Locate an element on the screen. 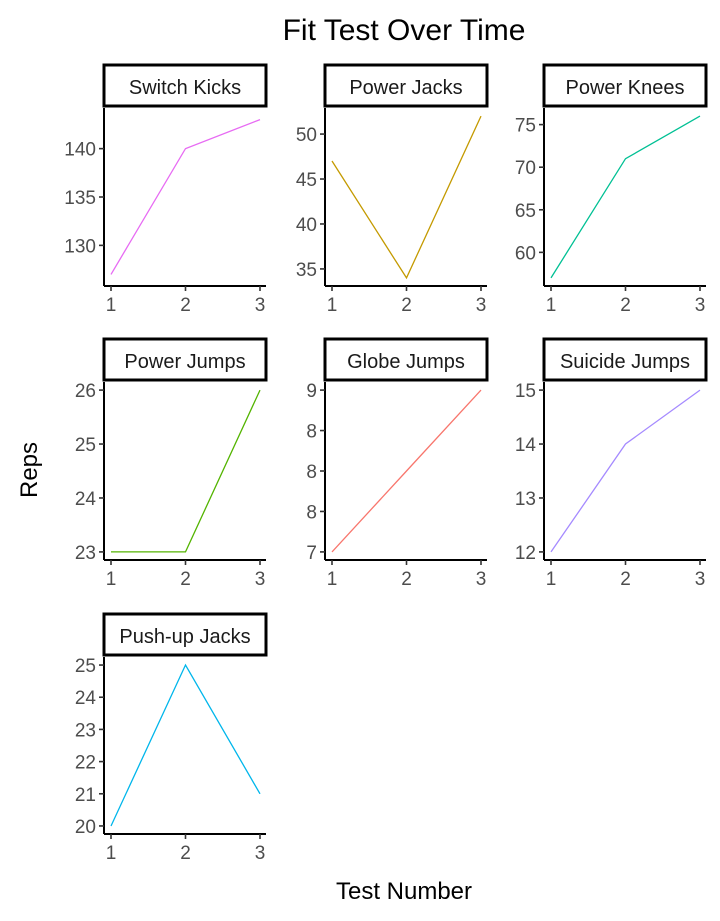  facet-strip-label: Power Jacks is located at coordinates (405, 88).